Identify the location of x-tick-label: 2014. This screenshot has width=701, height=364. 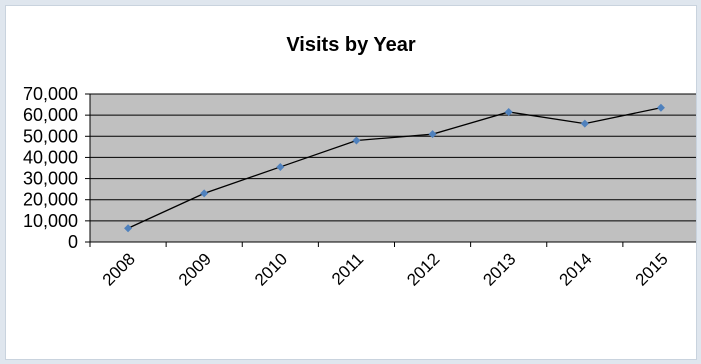
(575, 269).